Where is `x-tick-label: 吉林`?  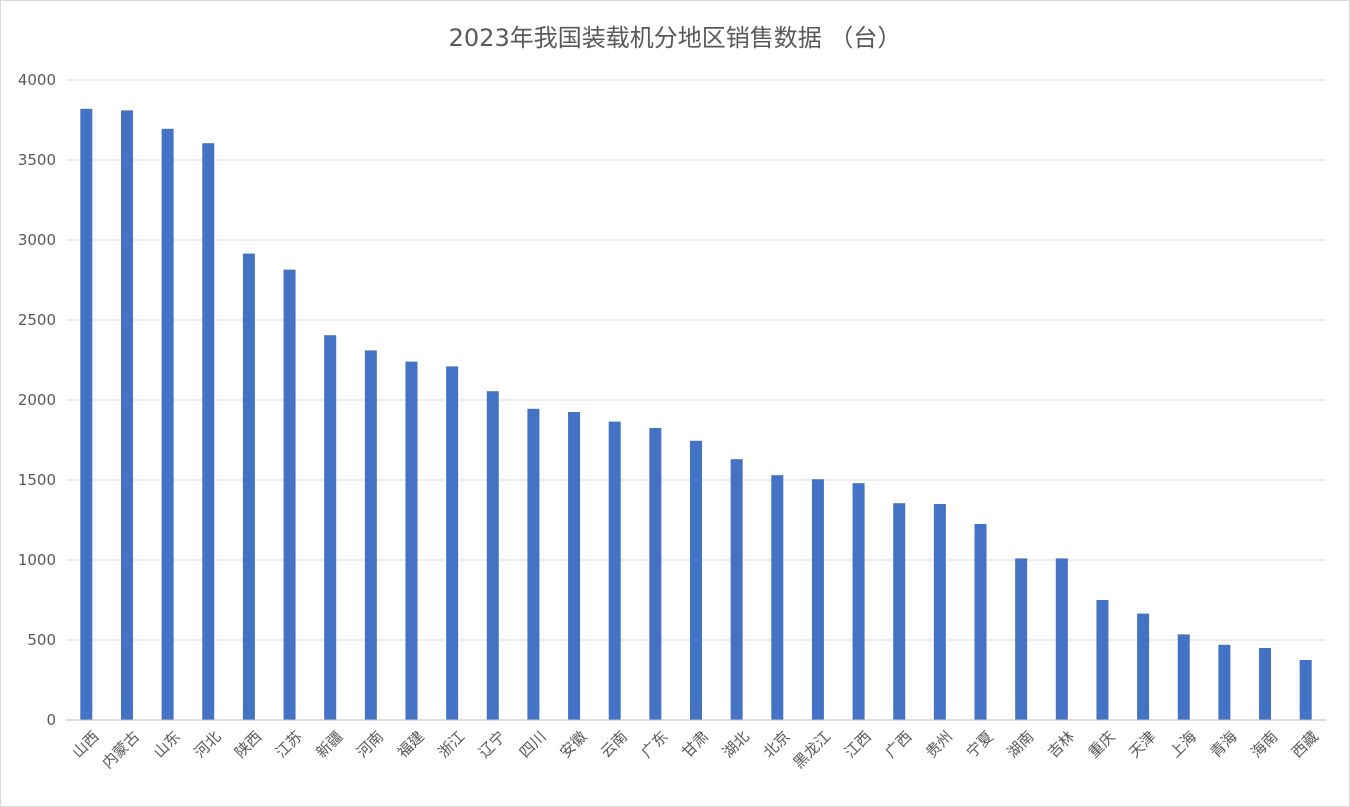
x-tick-label: 吉林 is located at coordinates (1061, 745).